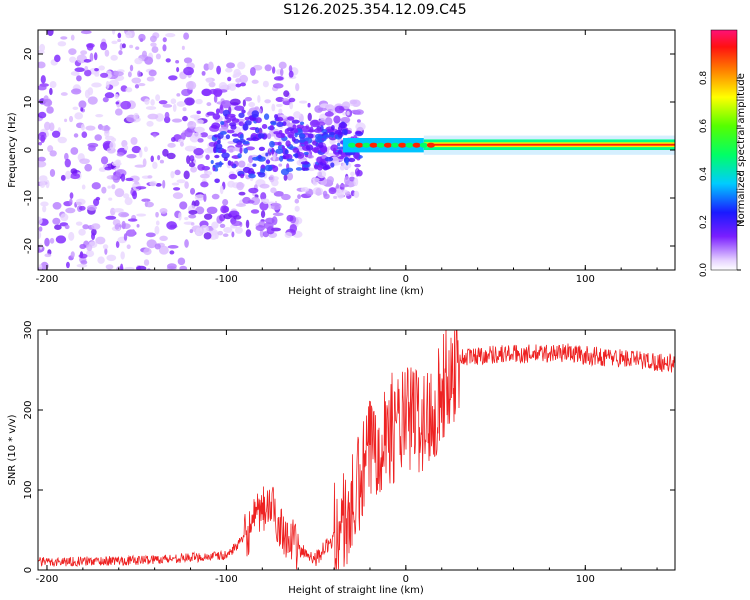 The width and height of the screenshot is (750, 600). What do you see at coordinates (28, 102) in the screenshot?
I see `spectrogram-y-tick-label: 10` at bounding box center [28, 102].